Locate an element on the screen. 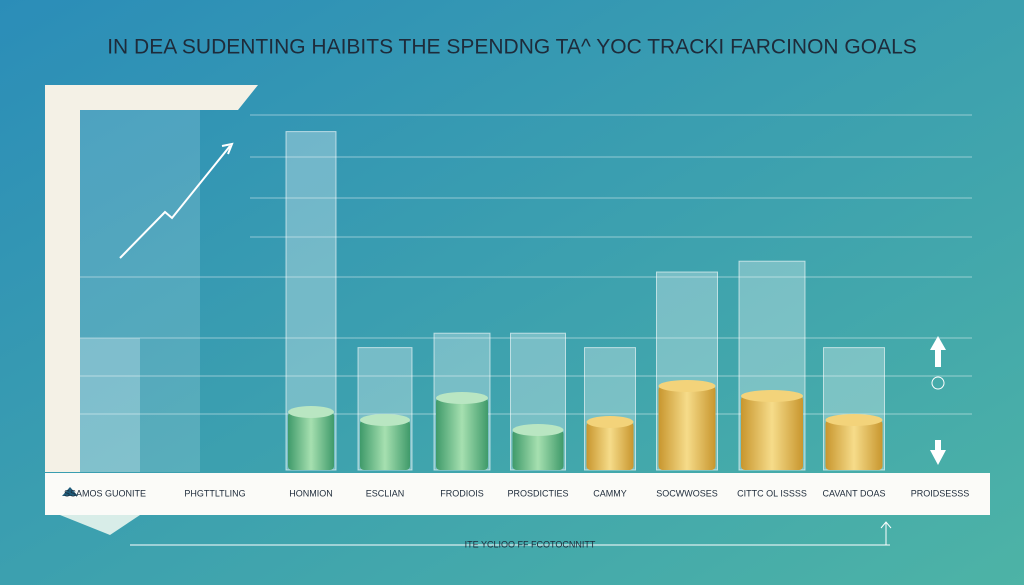 Image resolution: width=1024 pixels, height=585 pixels. x-tick-label: PHGTTLTLING is located at coordinates (214, 493).